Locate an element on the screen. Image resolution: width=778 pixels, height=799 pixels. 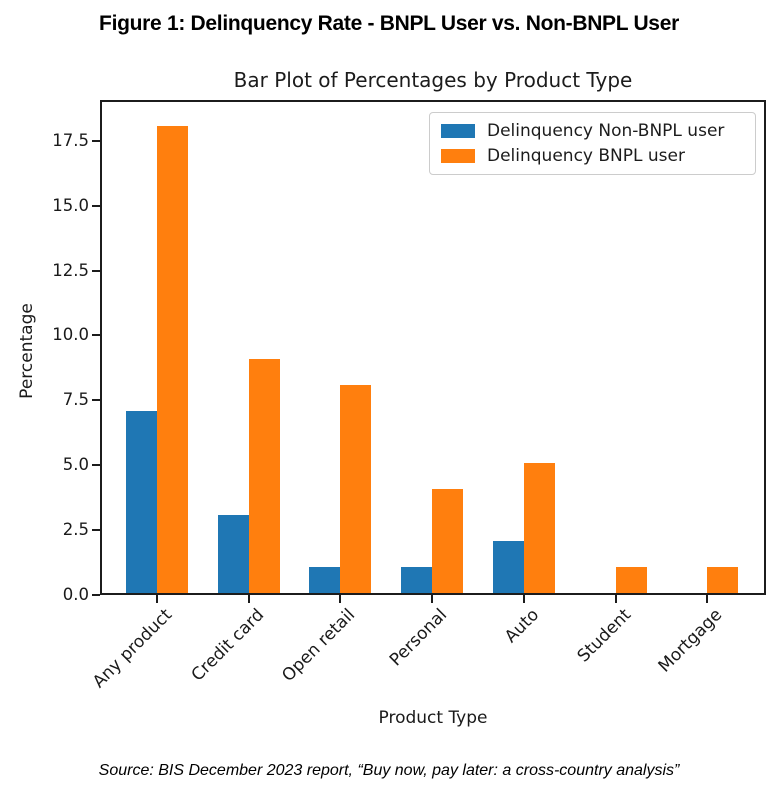
legend-item: Delinquency BNPL user is located at coordinates (592, 156).